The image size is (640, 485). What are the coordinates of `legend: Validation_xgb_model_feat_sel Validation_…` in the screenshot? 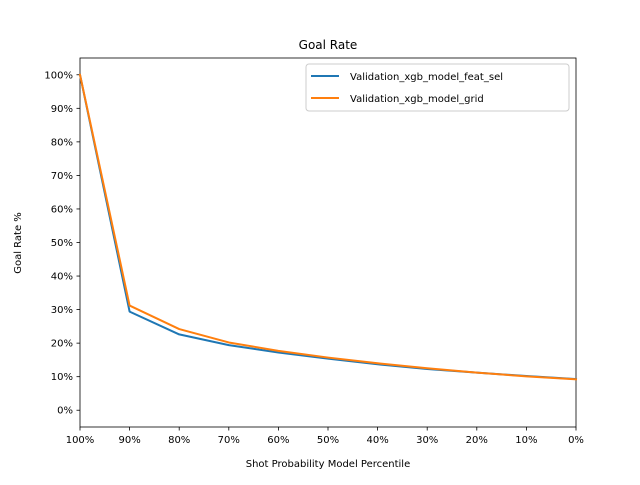 It's located at (437, 87).